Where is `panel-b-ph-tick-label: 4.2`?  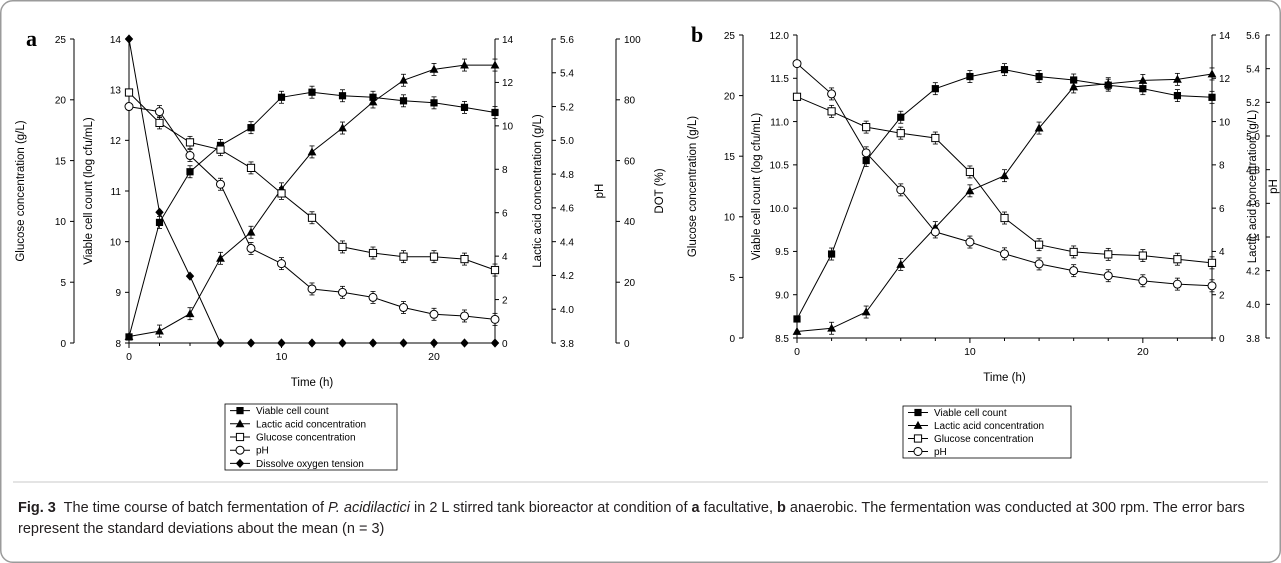
panel-b-ph-tick-label: 4.2 is located at coordinates (1253, 271).